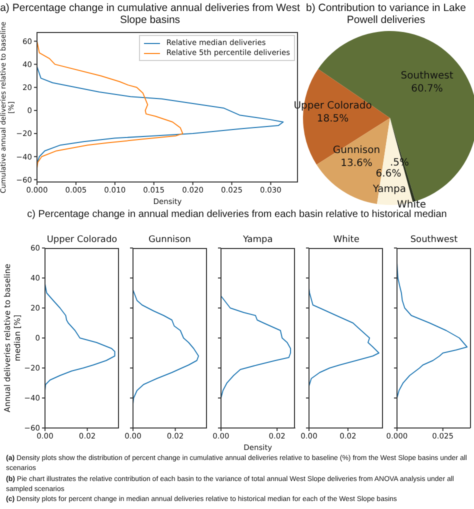  Describe the element at coordinates (356, 164) in the screenshot. I see `data-label: 13.6%` at that location.